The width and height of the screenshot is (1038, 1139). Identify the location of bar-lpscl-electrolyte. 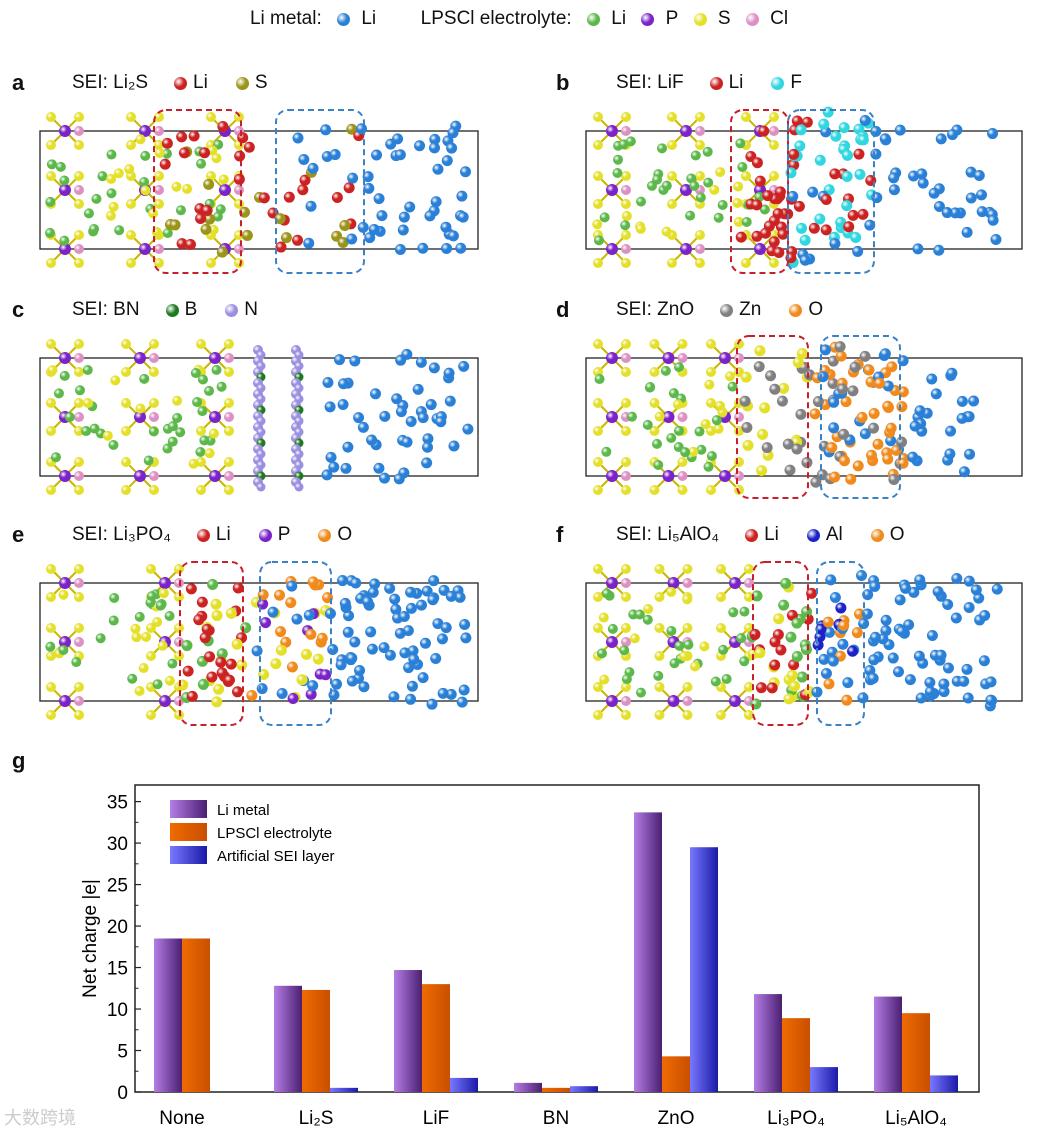
(676, 1074).